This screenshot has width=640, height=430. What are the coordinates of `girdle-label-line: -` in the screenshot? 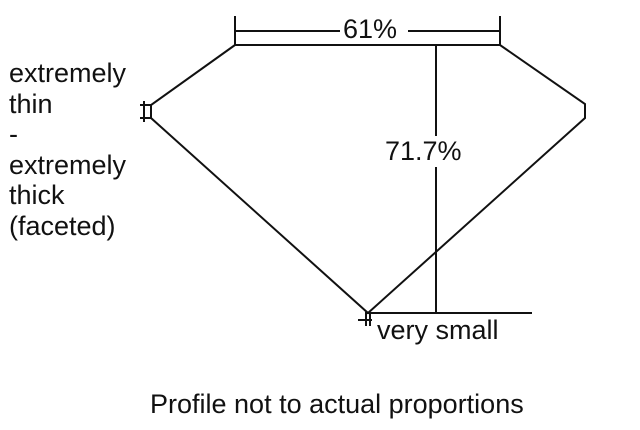 It's located at (13, 134).